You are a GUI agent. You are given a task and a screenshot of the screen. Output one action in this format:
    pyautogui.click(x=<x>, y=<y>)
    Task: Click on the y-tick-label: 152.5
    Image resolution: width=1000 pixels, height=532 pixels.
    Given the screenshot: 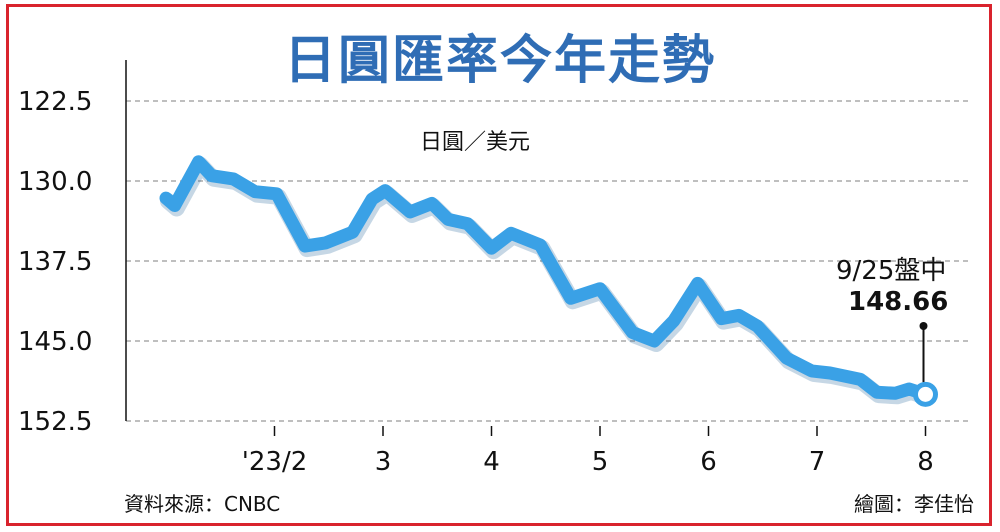 What is the action you would take?
    pyautogui.click(x=55, y=422)
    